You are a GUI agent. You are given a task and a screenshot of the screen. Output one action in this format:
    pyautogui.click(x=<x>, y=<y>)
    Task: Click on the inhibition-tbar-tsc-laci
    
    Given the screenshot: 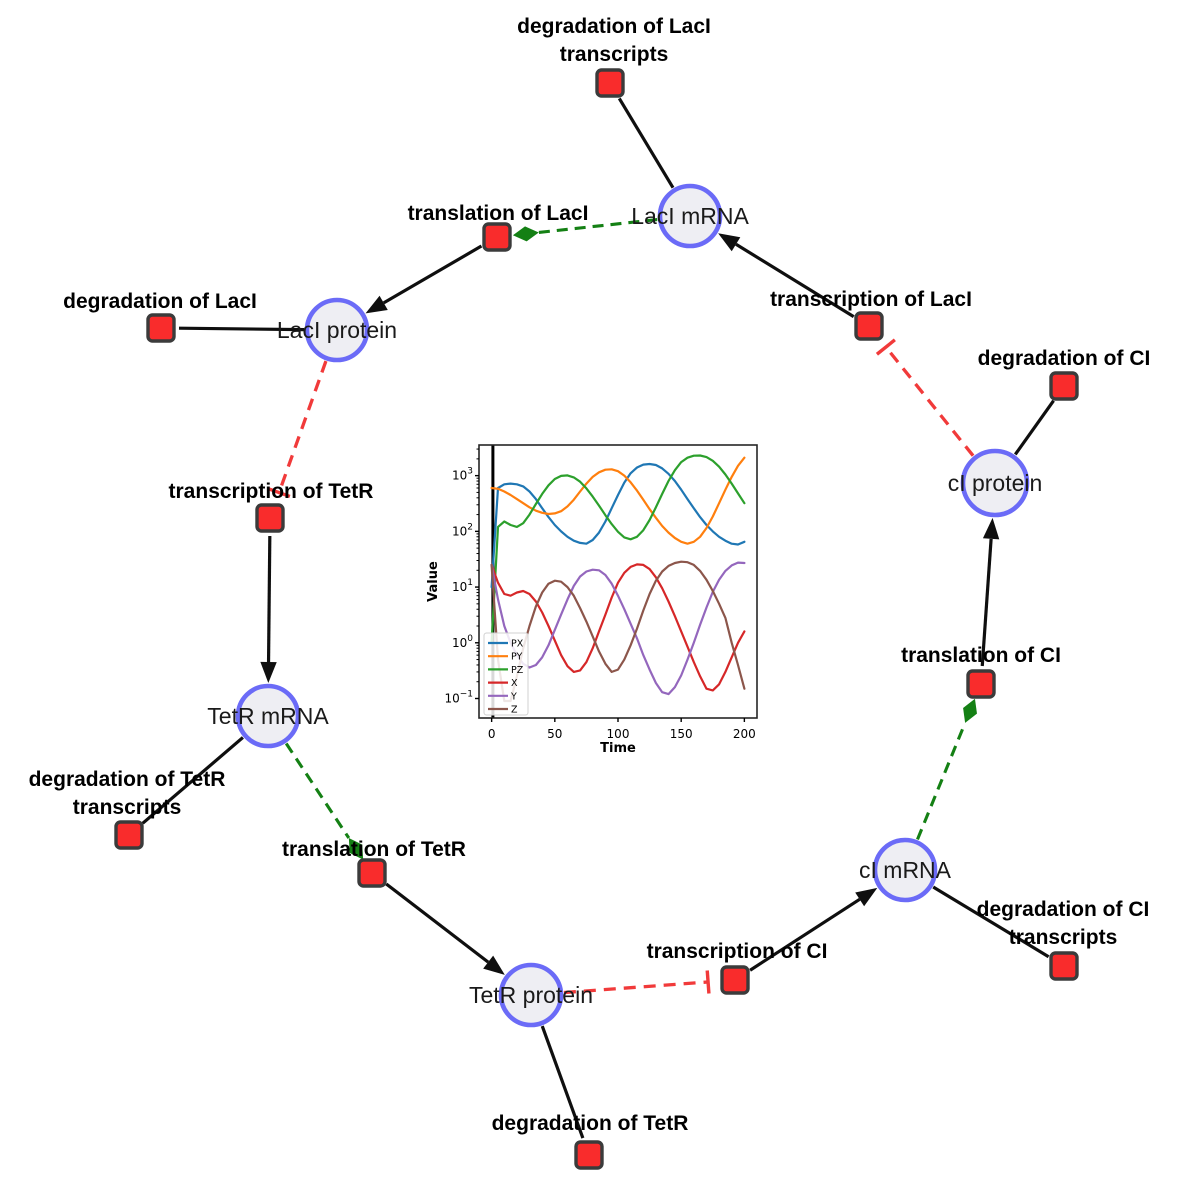 What is the action you would take?
    pyautogui.click(x=885, y=347)
    